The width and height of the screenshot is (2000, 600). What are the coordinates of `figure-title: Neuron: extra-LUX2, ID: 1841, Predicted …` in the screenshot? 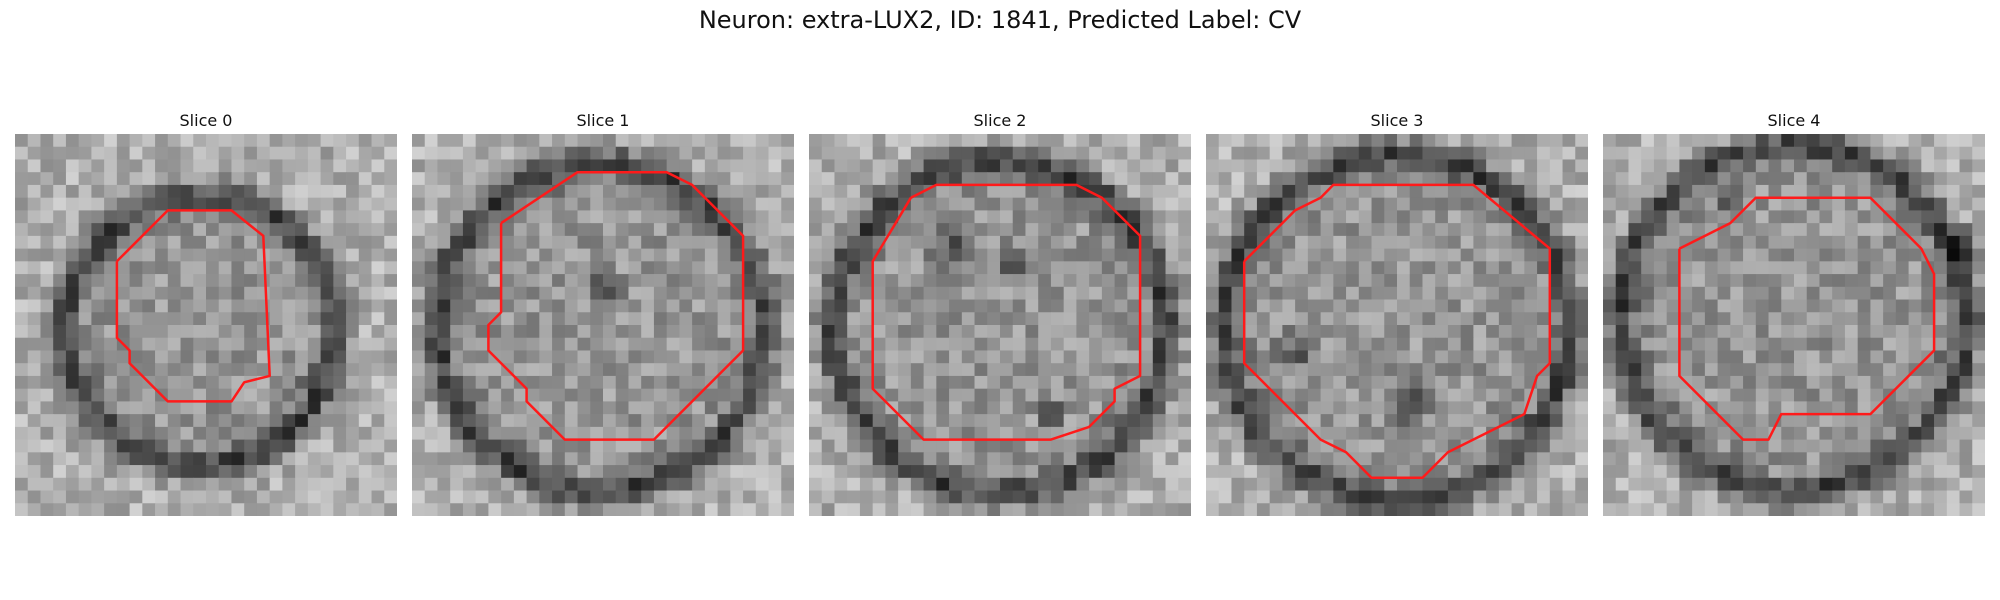 It's located at (1000, 20).